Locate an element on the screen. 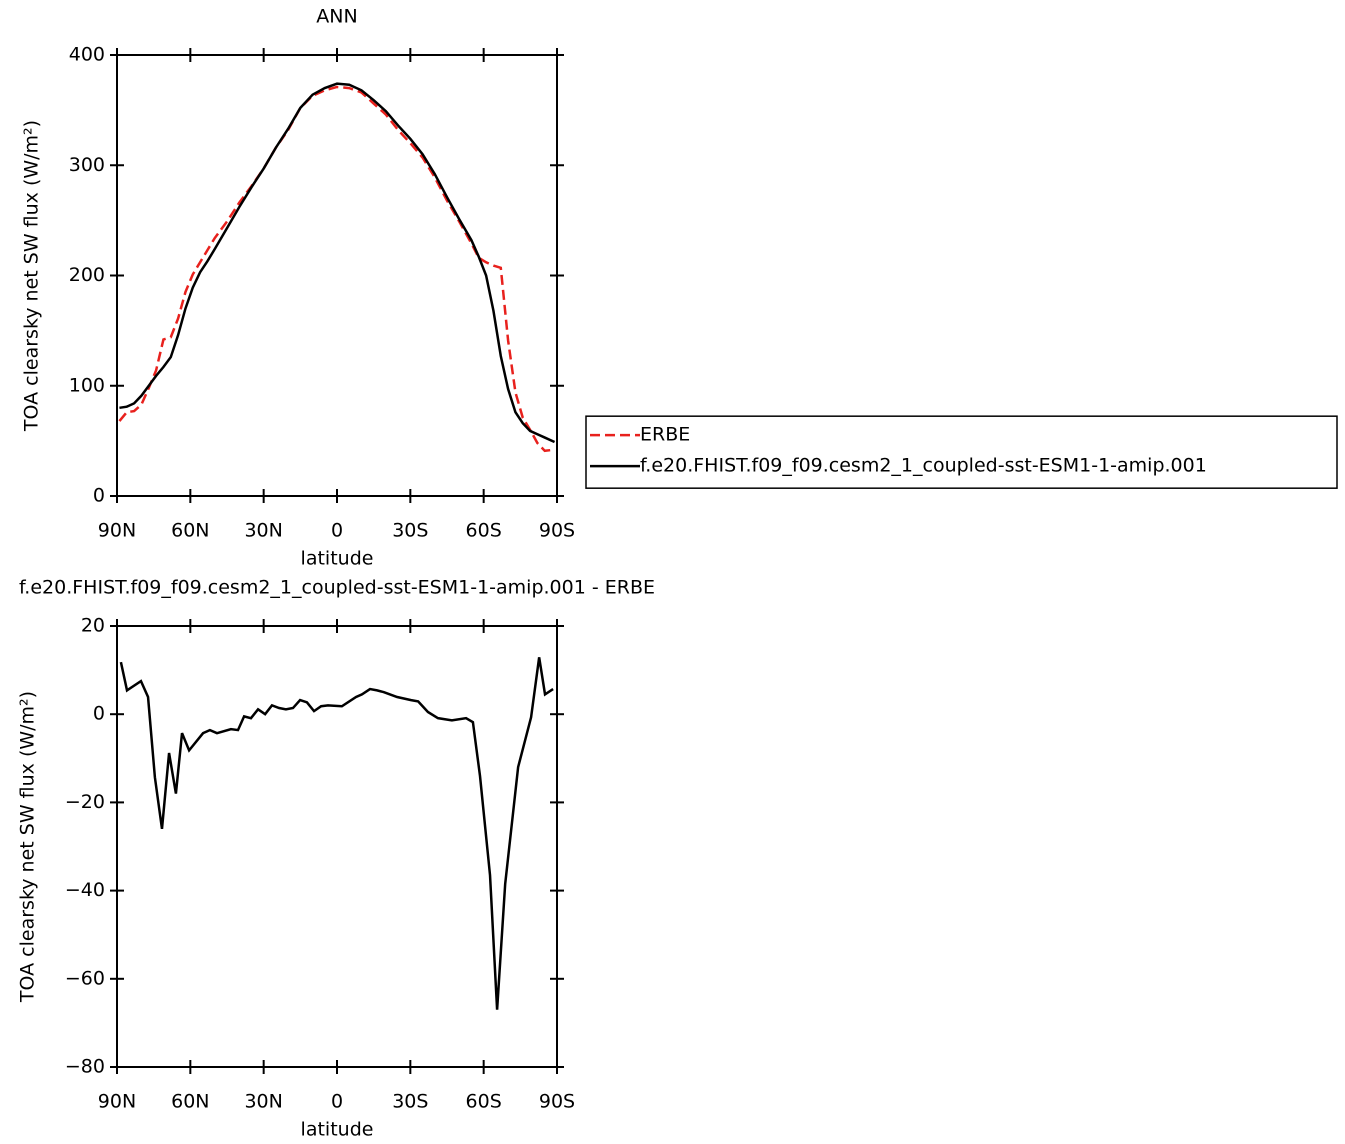  y-tick-label: −40 is located at coordinates (85, 890).